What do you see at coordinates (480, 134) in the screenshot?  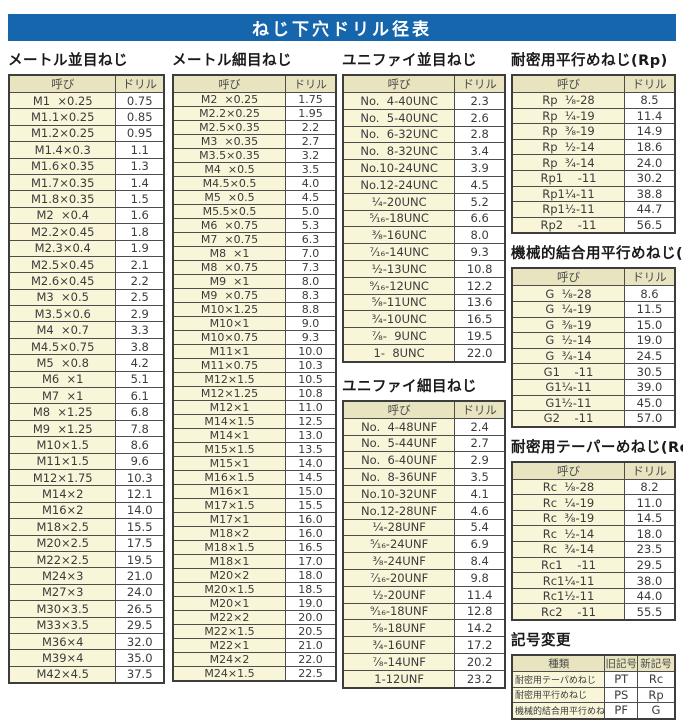 I see `drill-value-cell: 2.8` at bounding box center [480, 134].